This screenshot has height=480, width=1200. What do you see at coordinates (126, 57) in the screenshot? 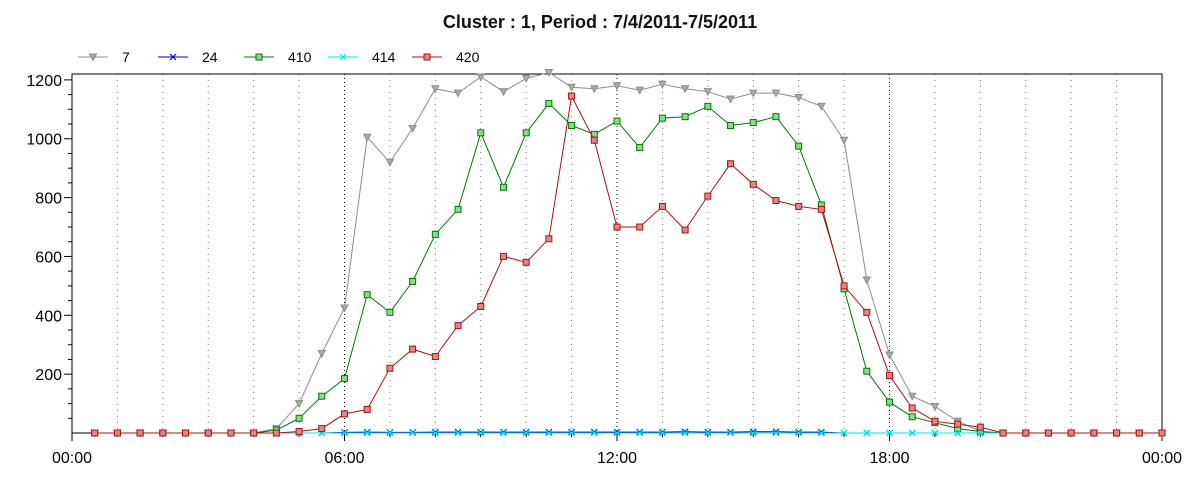
I see `legend-label: 7` at bounding box center [126, 57].